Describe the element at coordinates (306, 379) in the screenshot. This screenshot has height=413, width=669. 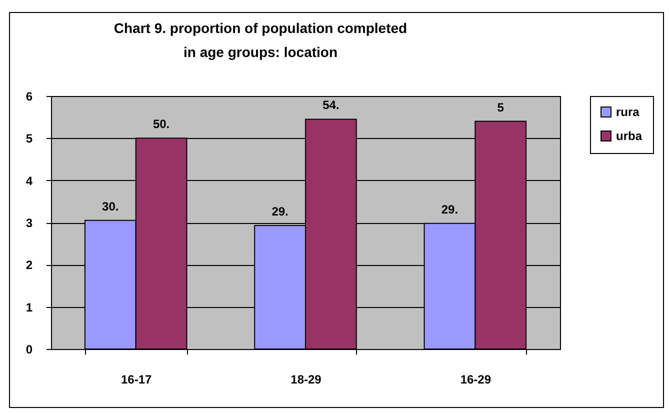
I see `x-tick-label: 18-29` at that location.